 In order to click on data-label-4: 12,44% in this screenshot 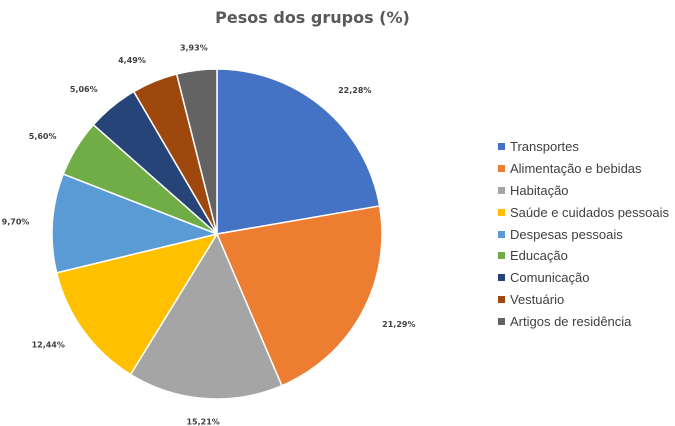, I will do `click(48, 345)`.